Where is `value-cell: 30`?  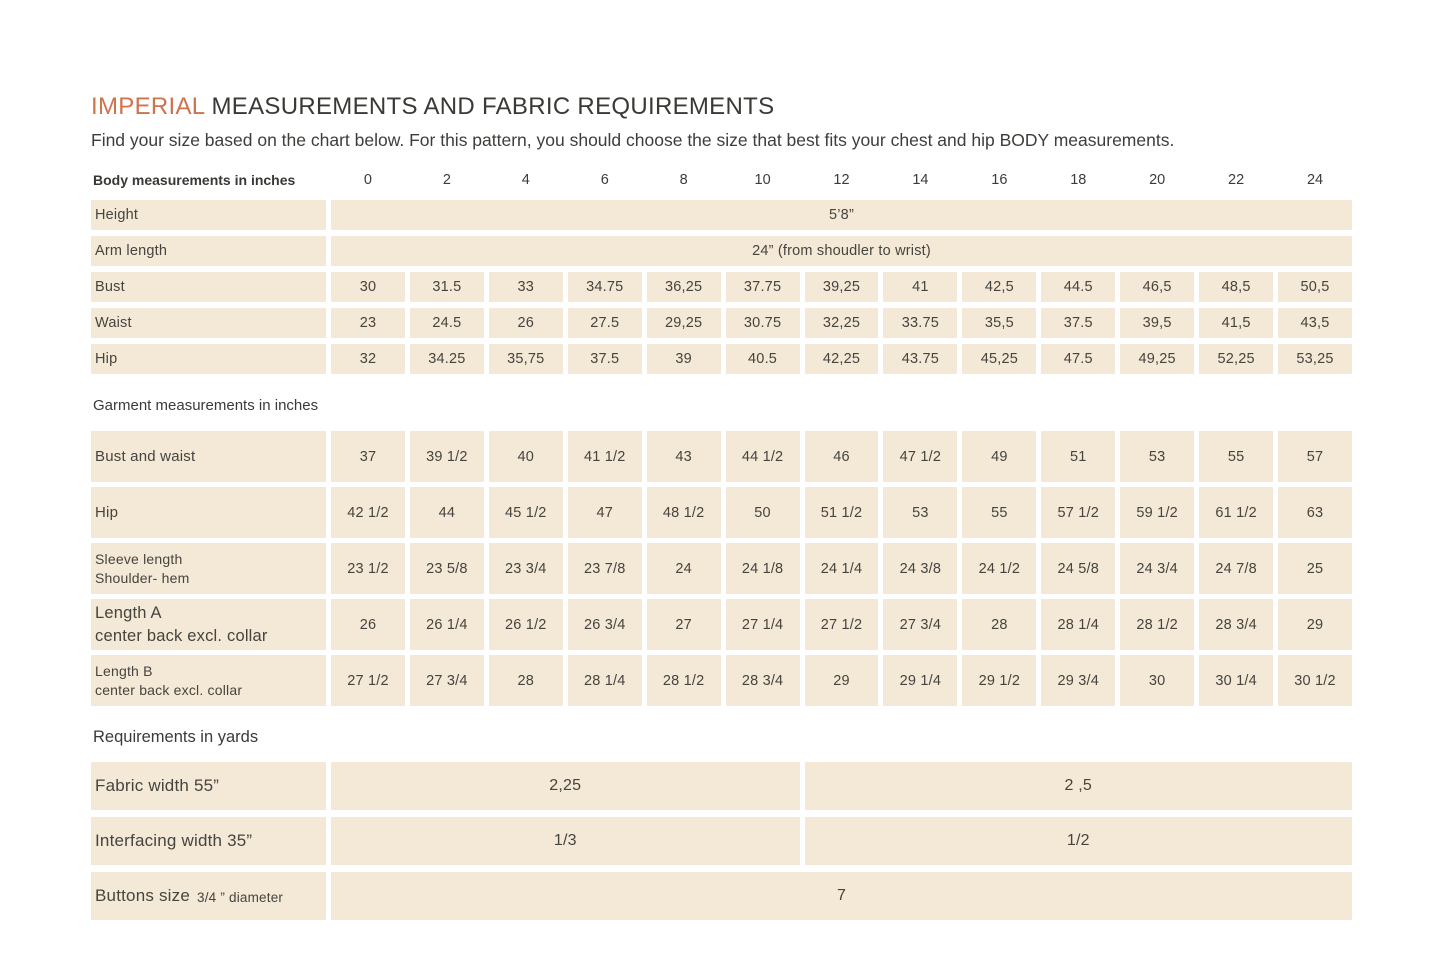 value-cell: 30 is located at coordinates (1157, 681).